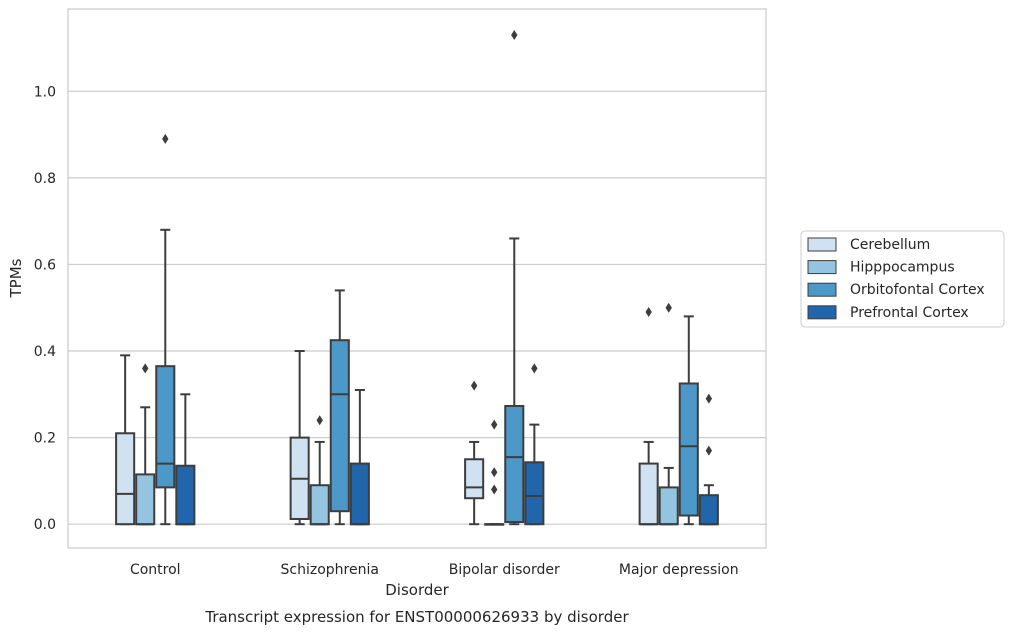 The image size is (1014, 634). What do you see at coordinates (45, 265) in the screenshot?
I see `y-tick-label: 0.6` at bounding box center [45, 265].